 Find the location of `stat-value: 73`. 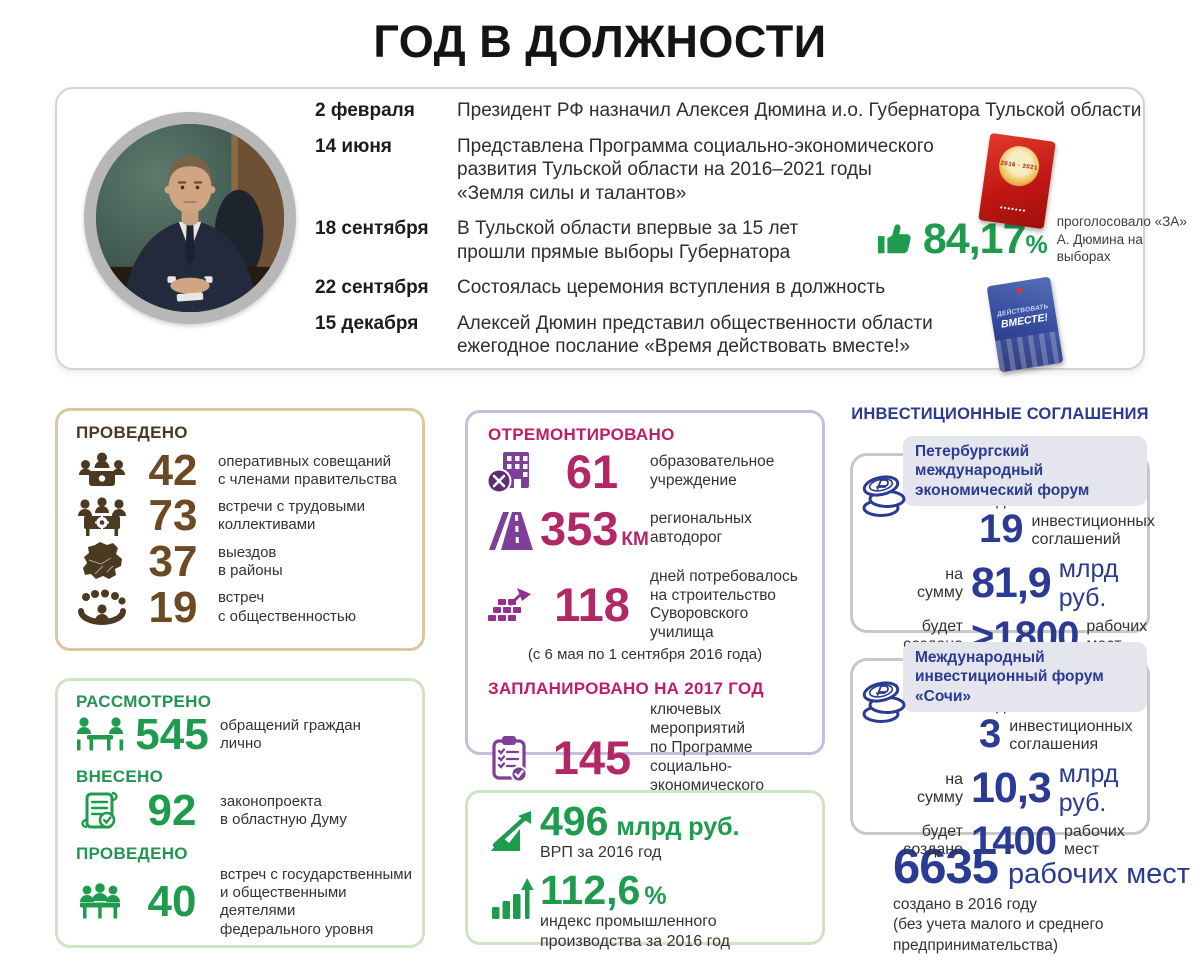

stat-value: 73 is located at coordinates (173, 515).